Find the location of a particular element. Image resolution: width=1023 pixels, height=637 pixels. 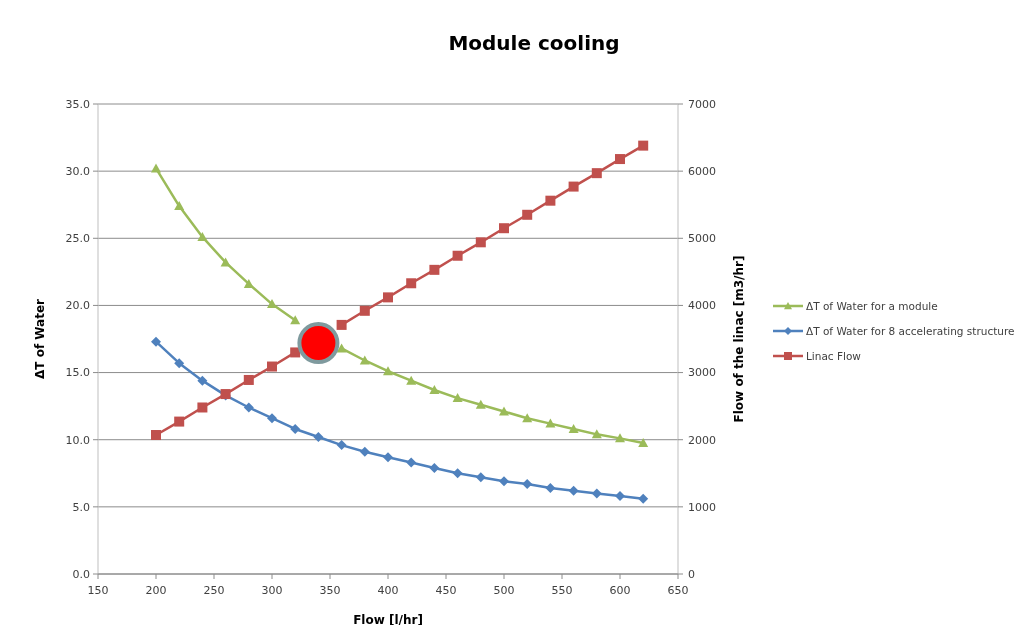

x-axis-title: Flow [l/hr] is located at coordinates (388, 620).